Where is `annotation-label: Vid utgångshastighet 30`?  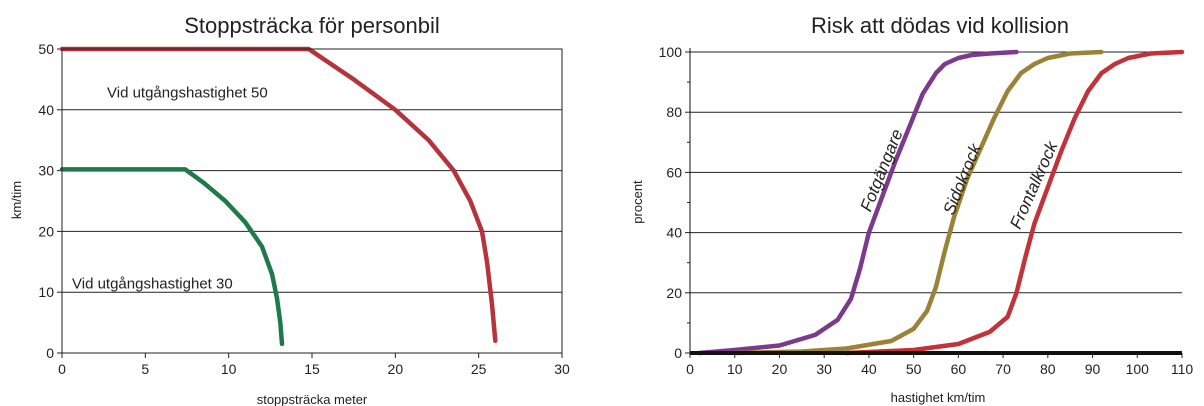 annotation-label: Vid utgångshastighet 30 is located at coordinates (152, 284).